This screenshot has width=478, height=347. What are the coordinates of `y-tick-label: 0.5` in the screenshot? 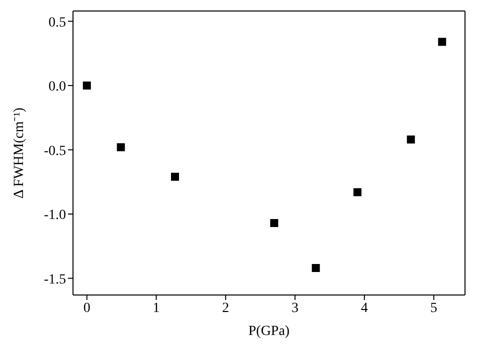 It's located at (57, 22).